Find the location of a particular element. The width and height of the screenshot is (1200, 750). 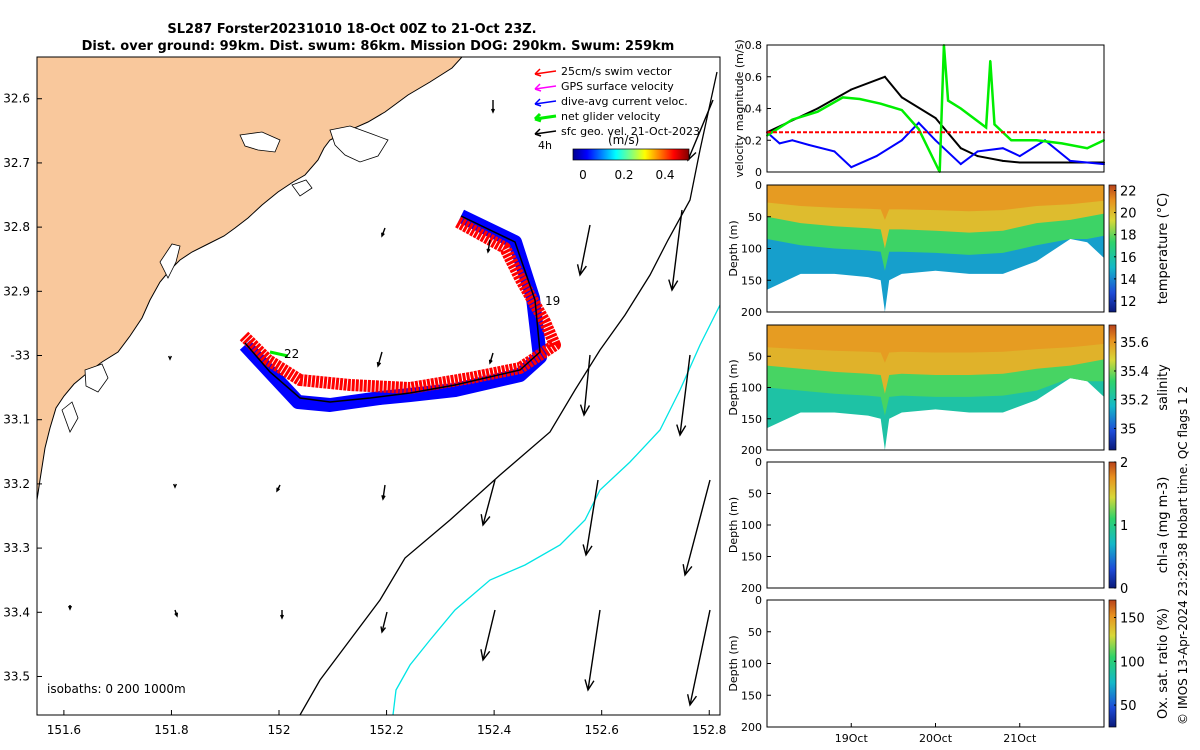

panel-colorbar is located at coordinates (1112, 387).